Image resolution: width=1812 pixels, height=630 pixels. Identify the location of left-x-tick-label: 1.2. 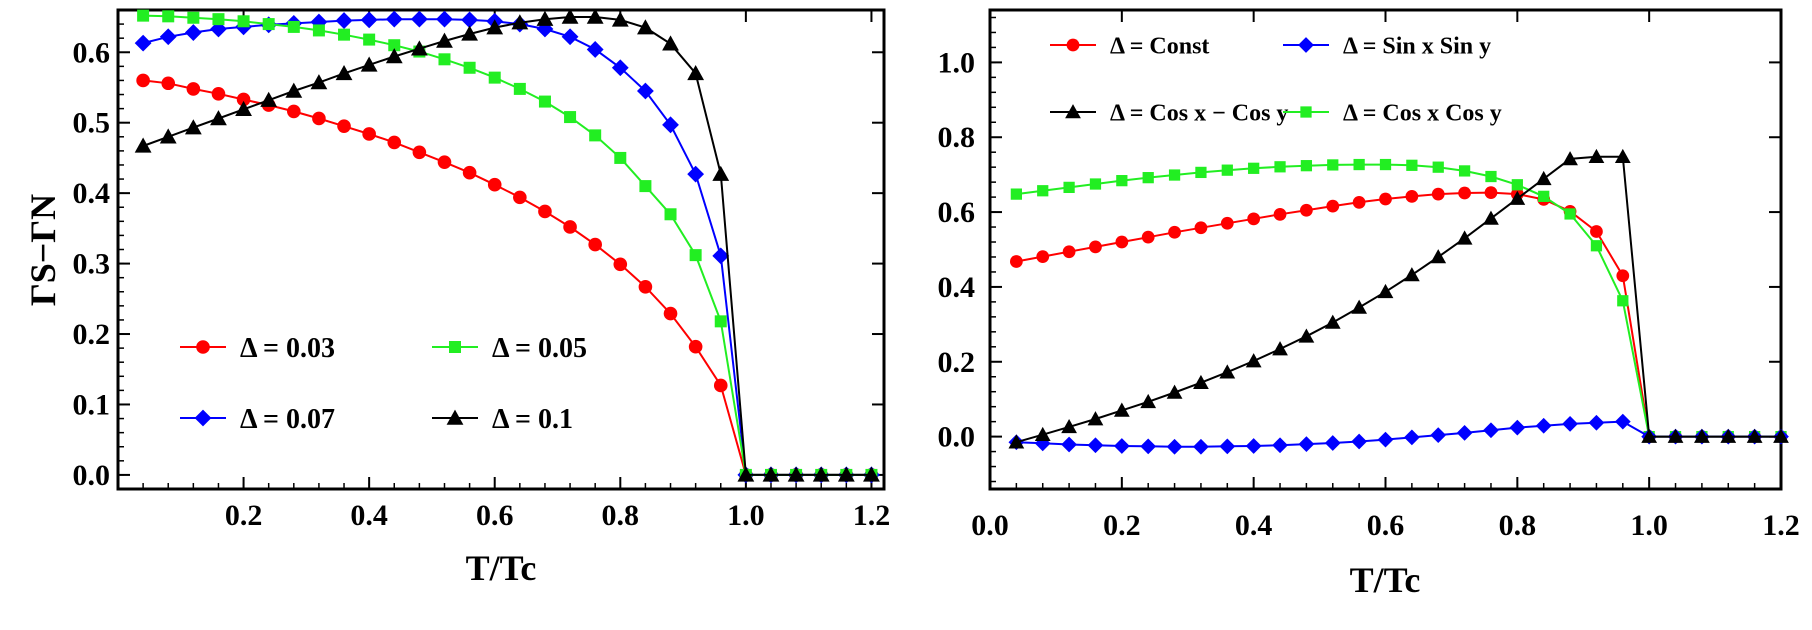
(872, 515).